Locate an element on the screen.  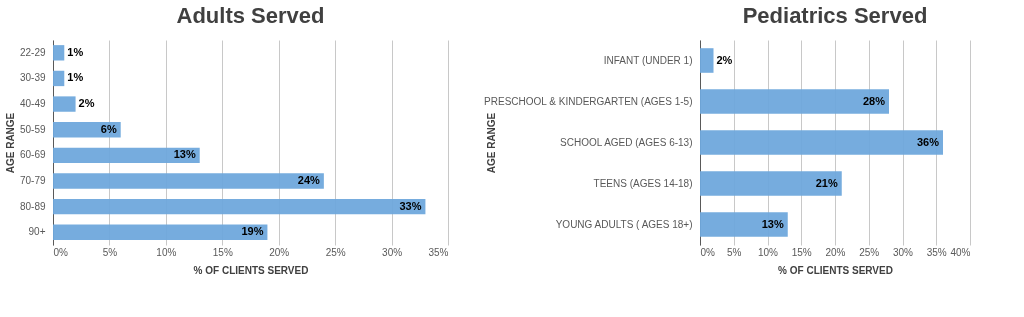
y-tick-label: 90+ is located at coordinates (37, 232).